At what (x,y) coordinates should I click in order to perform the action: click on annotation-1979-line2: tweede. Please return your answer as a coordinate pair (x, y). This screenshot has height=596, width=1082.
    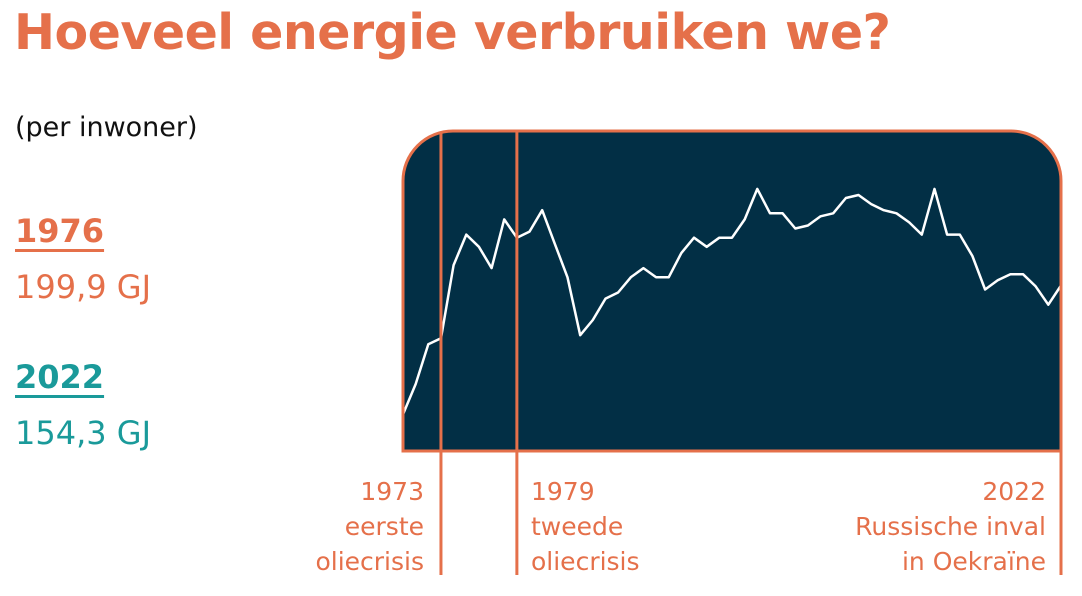
    Looking at the image, I should click on (577, 526).